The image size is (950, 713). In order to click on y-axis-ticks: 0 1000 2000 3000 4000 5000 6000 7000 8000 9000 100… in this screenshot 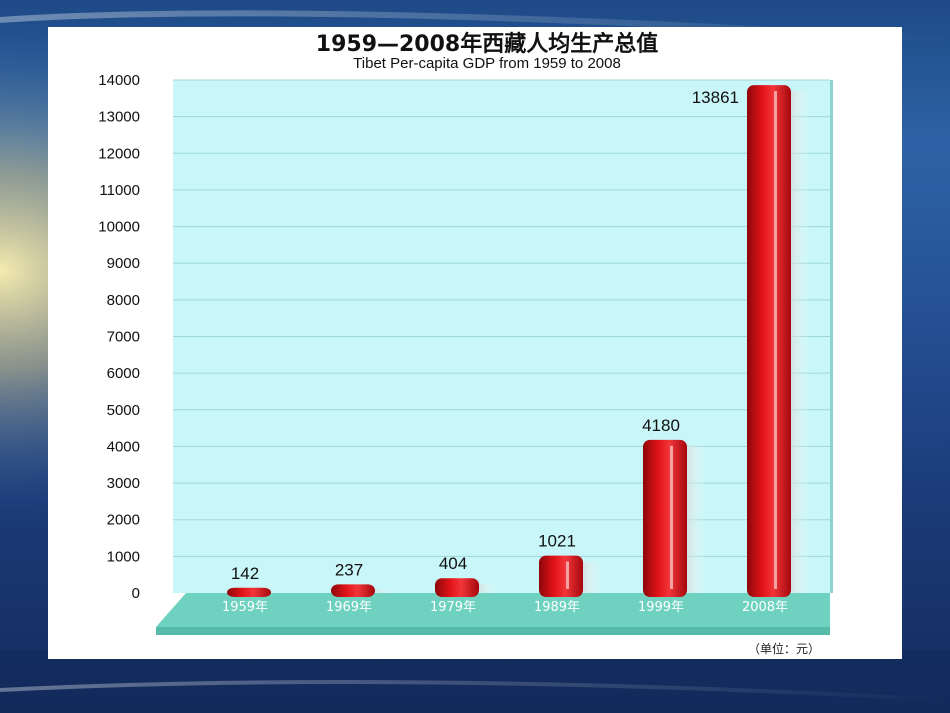, I will do `click(119, 337)`.